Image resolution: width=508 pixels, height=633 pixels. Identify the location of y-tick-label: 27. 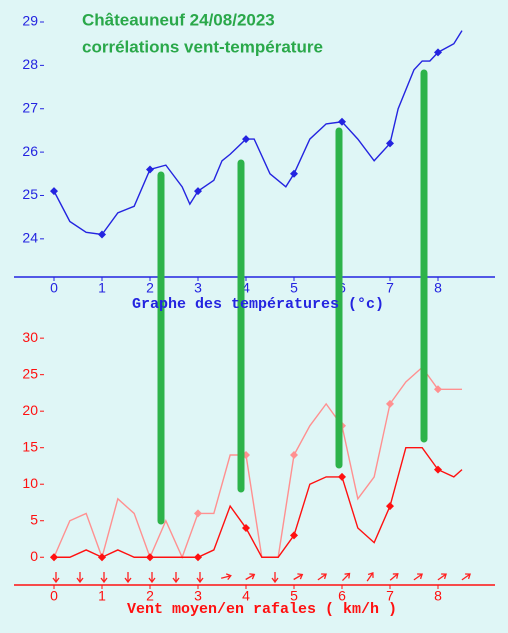
(30, 107).